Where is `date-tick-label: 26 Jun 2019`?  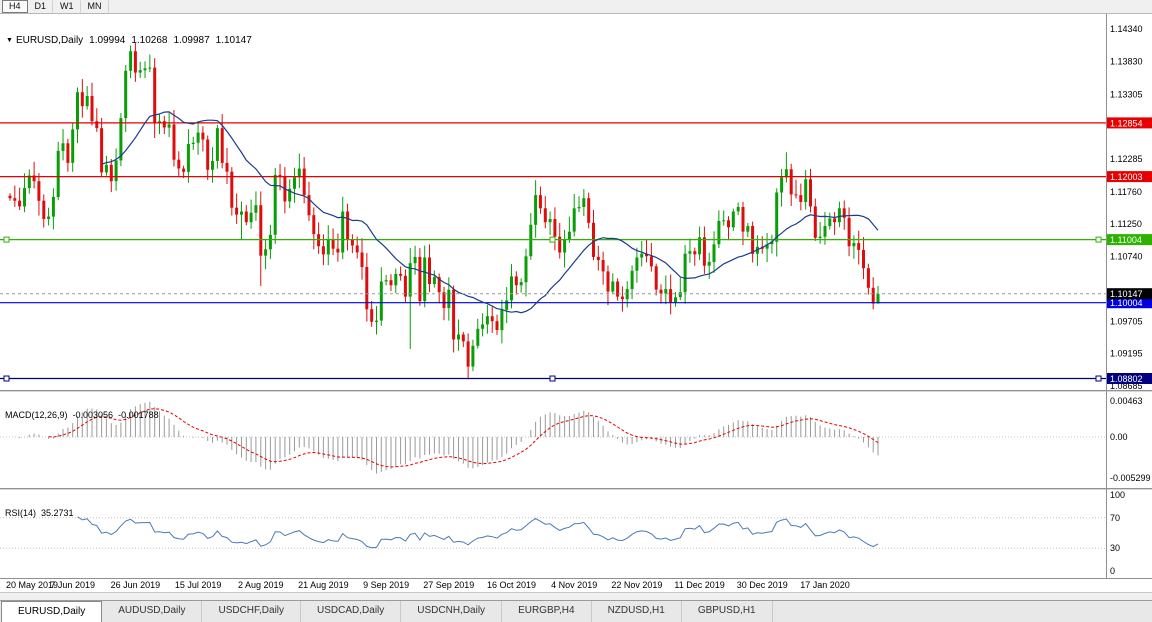 date-tick-label: 26 Jun 2019 is located at coordinates (136, 585).